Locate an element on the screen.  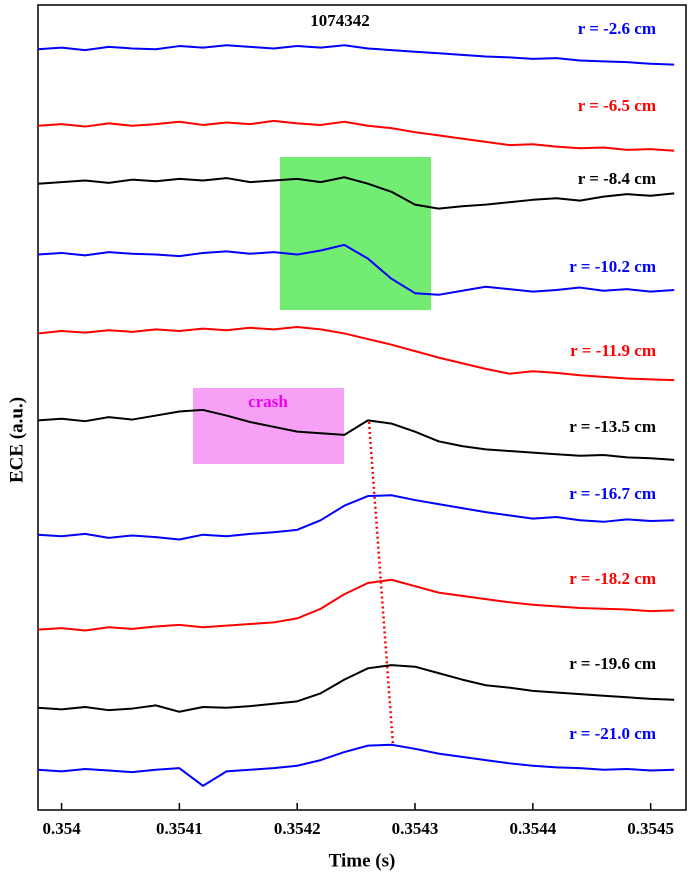
trace-label: r = -2.6 cm is located at coordinates (617, 28).